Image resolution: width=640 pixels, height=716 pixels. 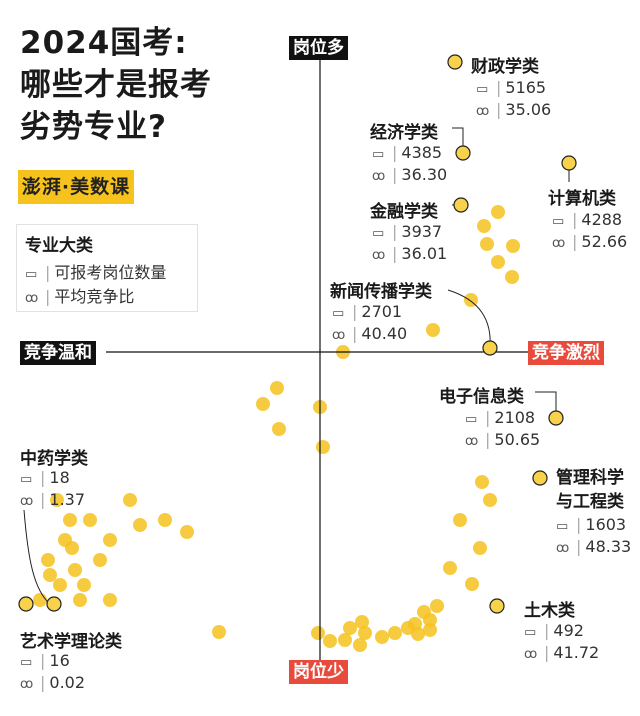 What do you see at coordinates (590, 490) in the screenshot?
I see `point-label: 管理科学与工程类` at bounding box center [590, 490].